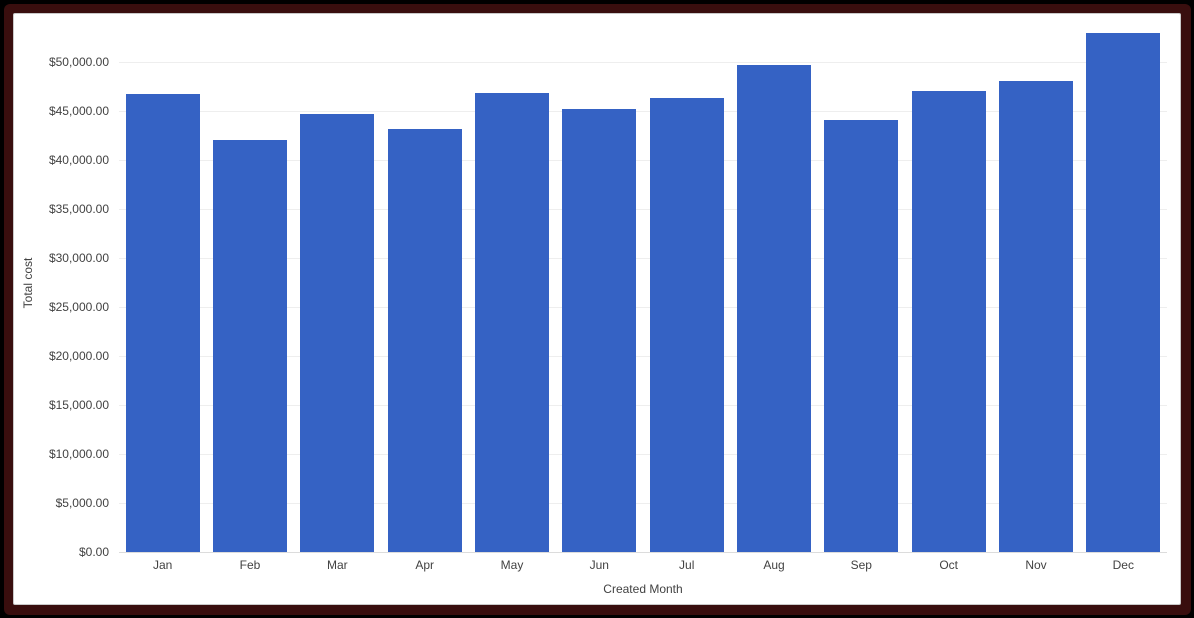 The height and width of the screenshot is (618, 1194). I want to click on y-tick-label: $20,000.00, so click(78, 356).